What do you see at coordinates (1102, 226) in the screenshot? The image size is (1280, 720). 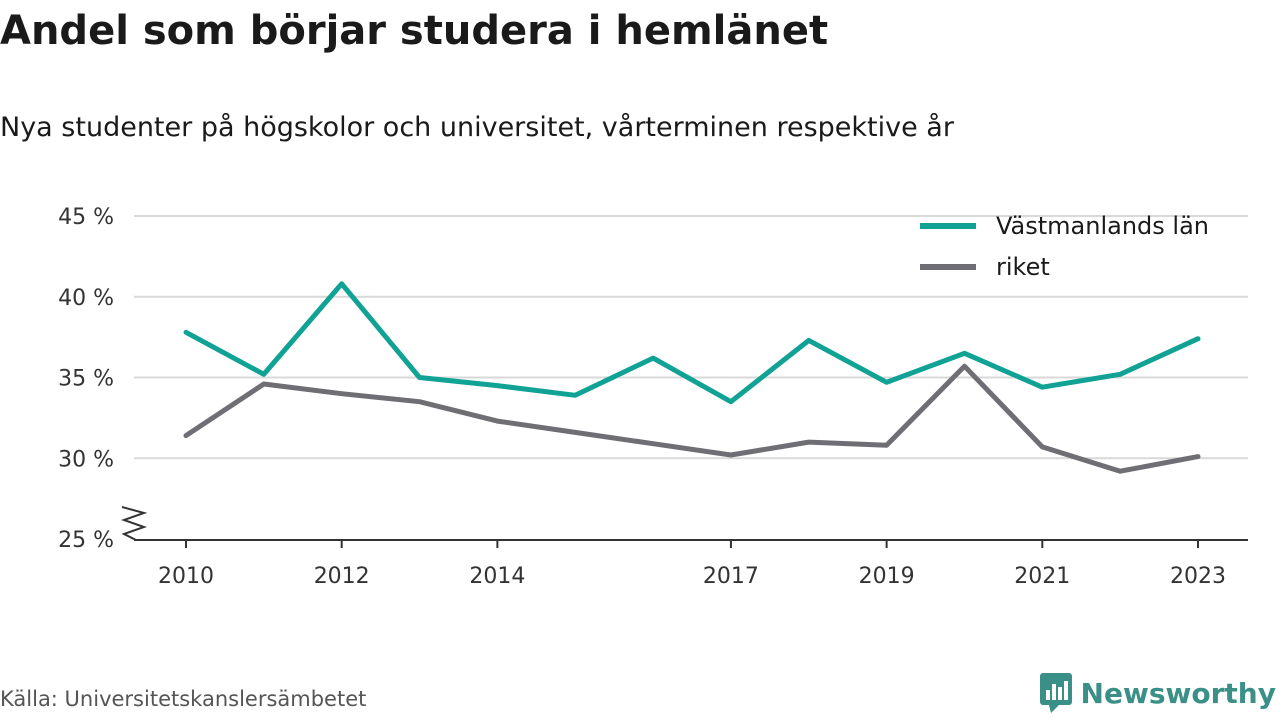 I see `legend-label: Västmanlands län` at bounding box center [1102, 226].